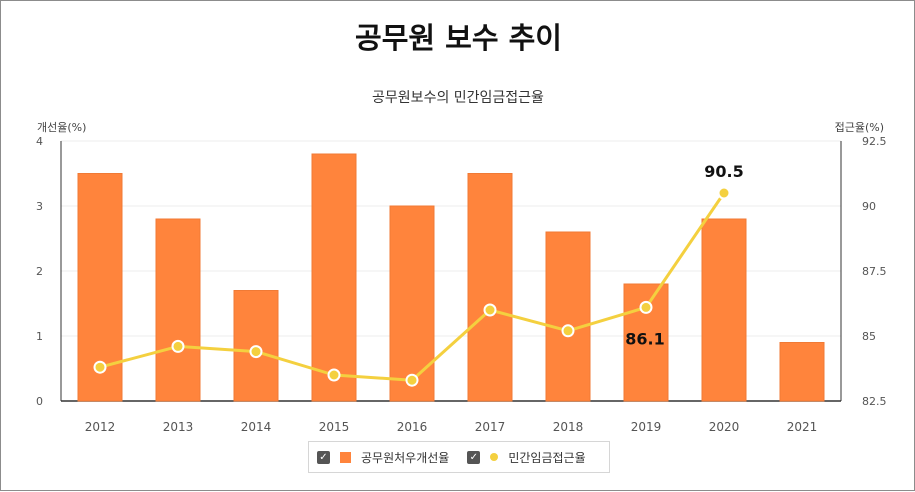  Describe the element at coordinates (859, 127) in the screenshot. I see `right-axis-label: 접근율(%)` at that location.